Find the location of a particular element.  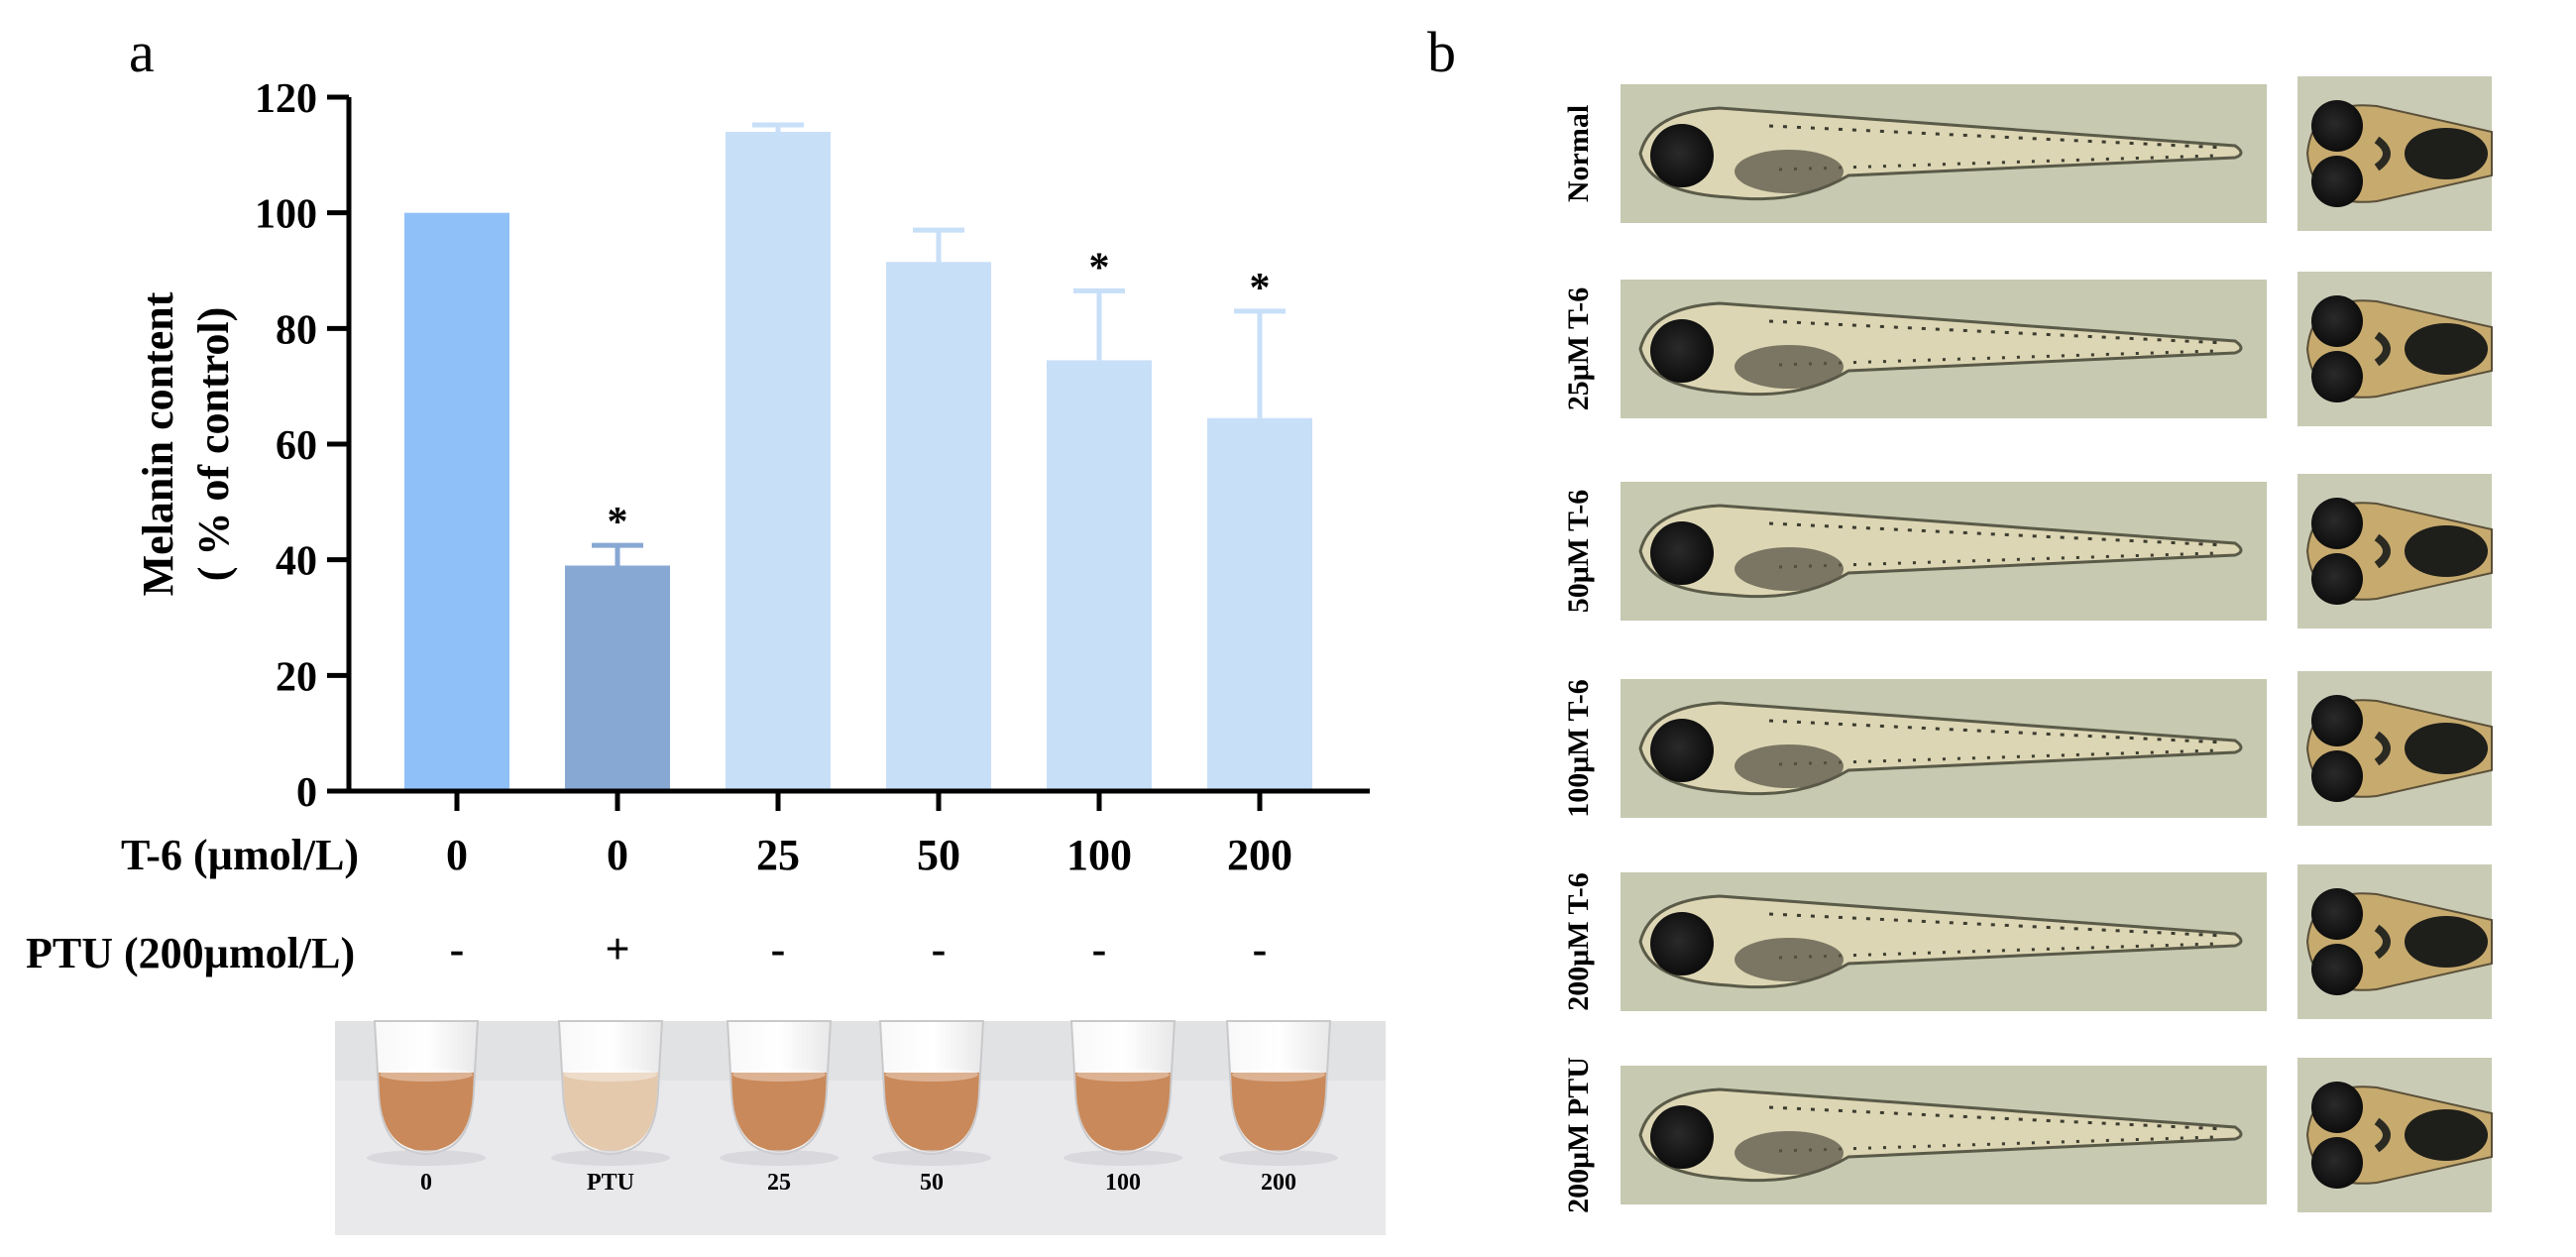

zebrafish-row: 50μM T-6 is located at coordinates (2027, 551).